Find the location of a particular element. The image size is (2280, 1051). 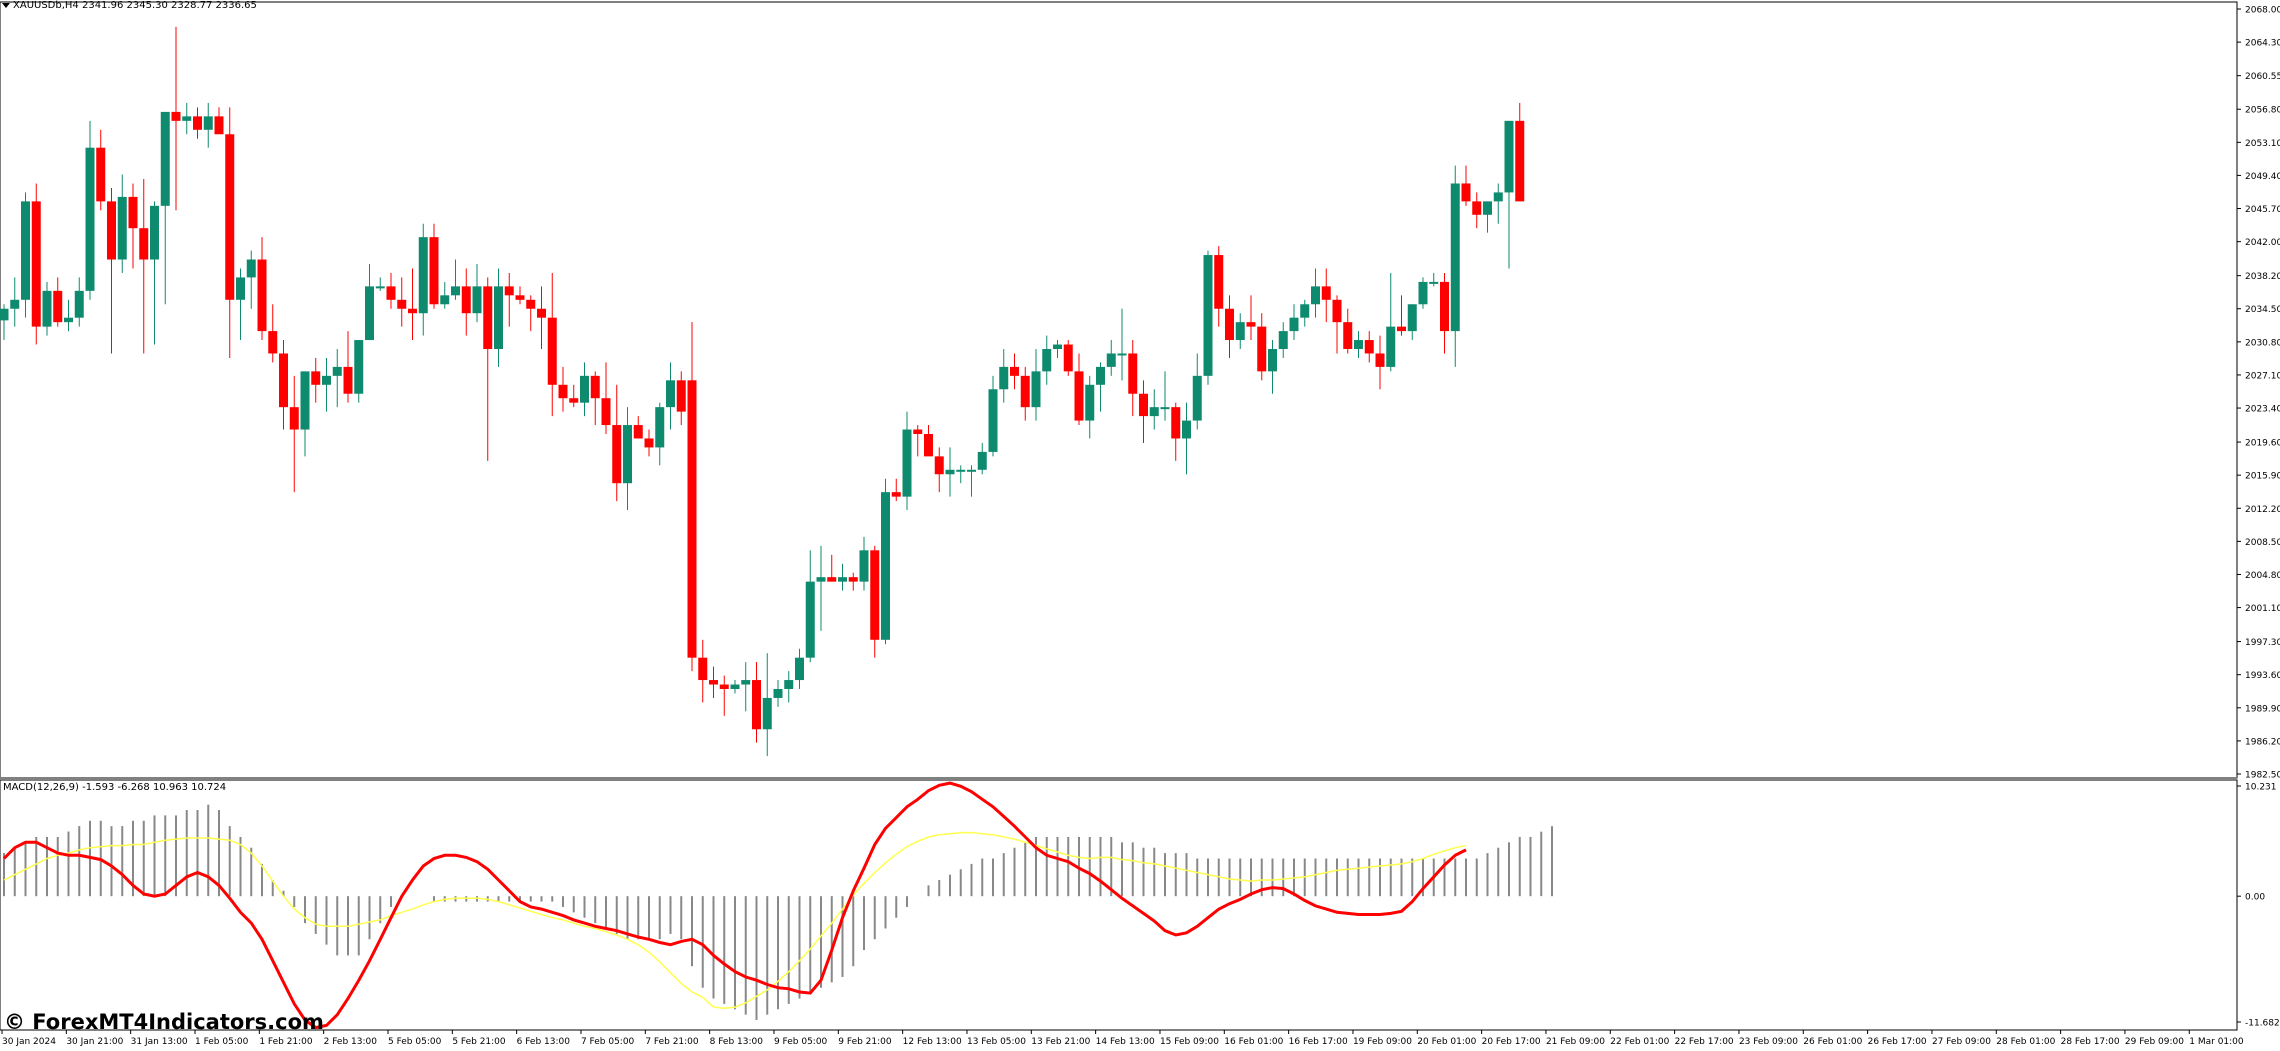

time-tick-label: 20 Feb 01:00 is located at coordinates (1446, 1042).